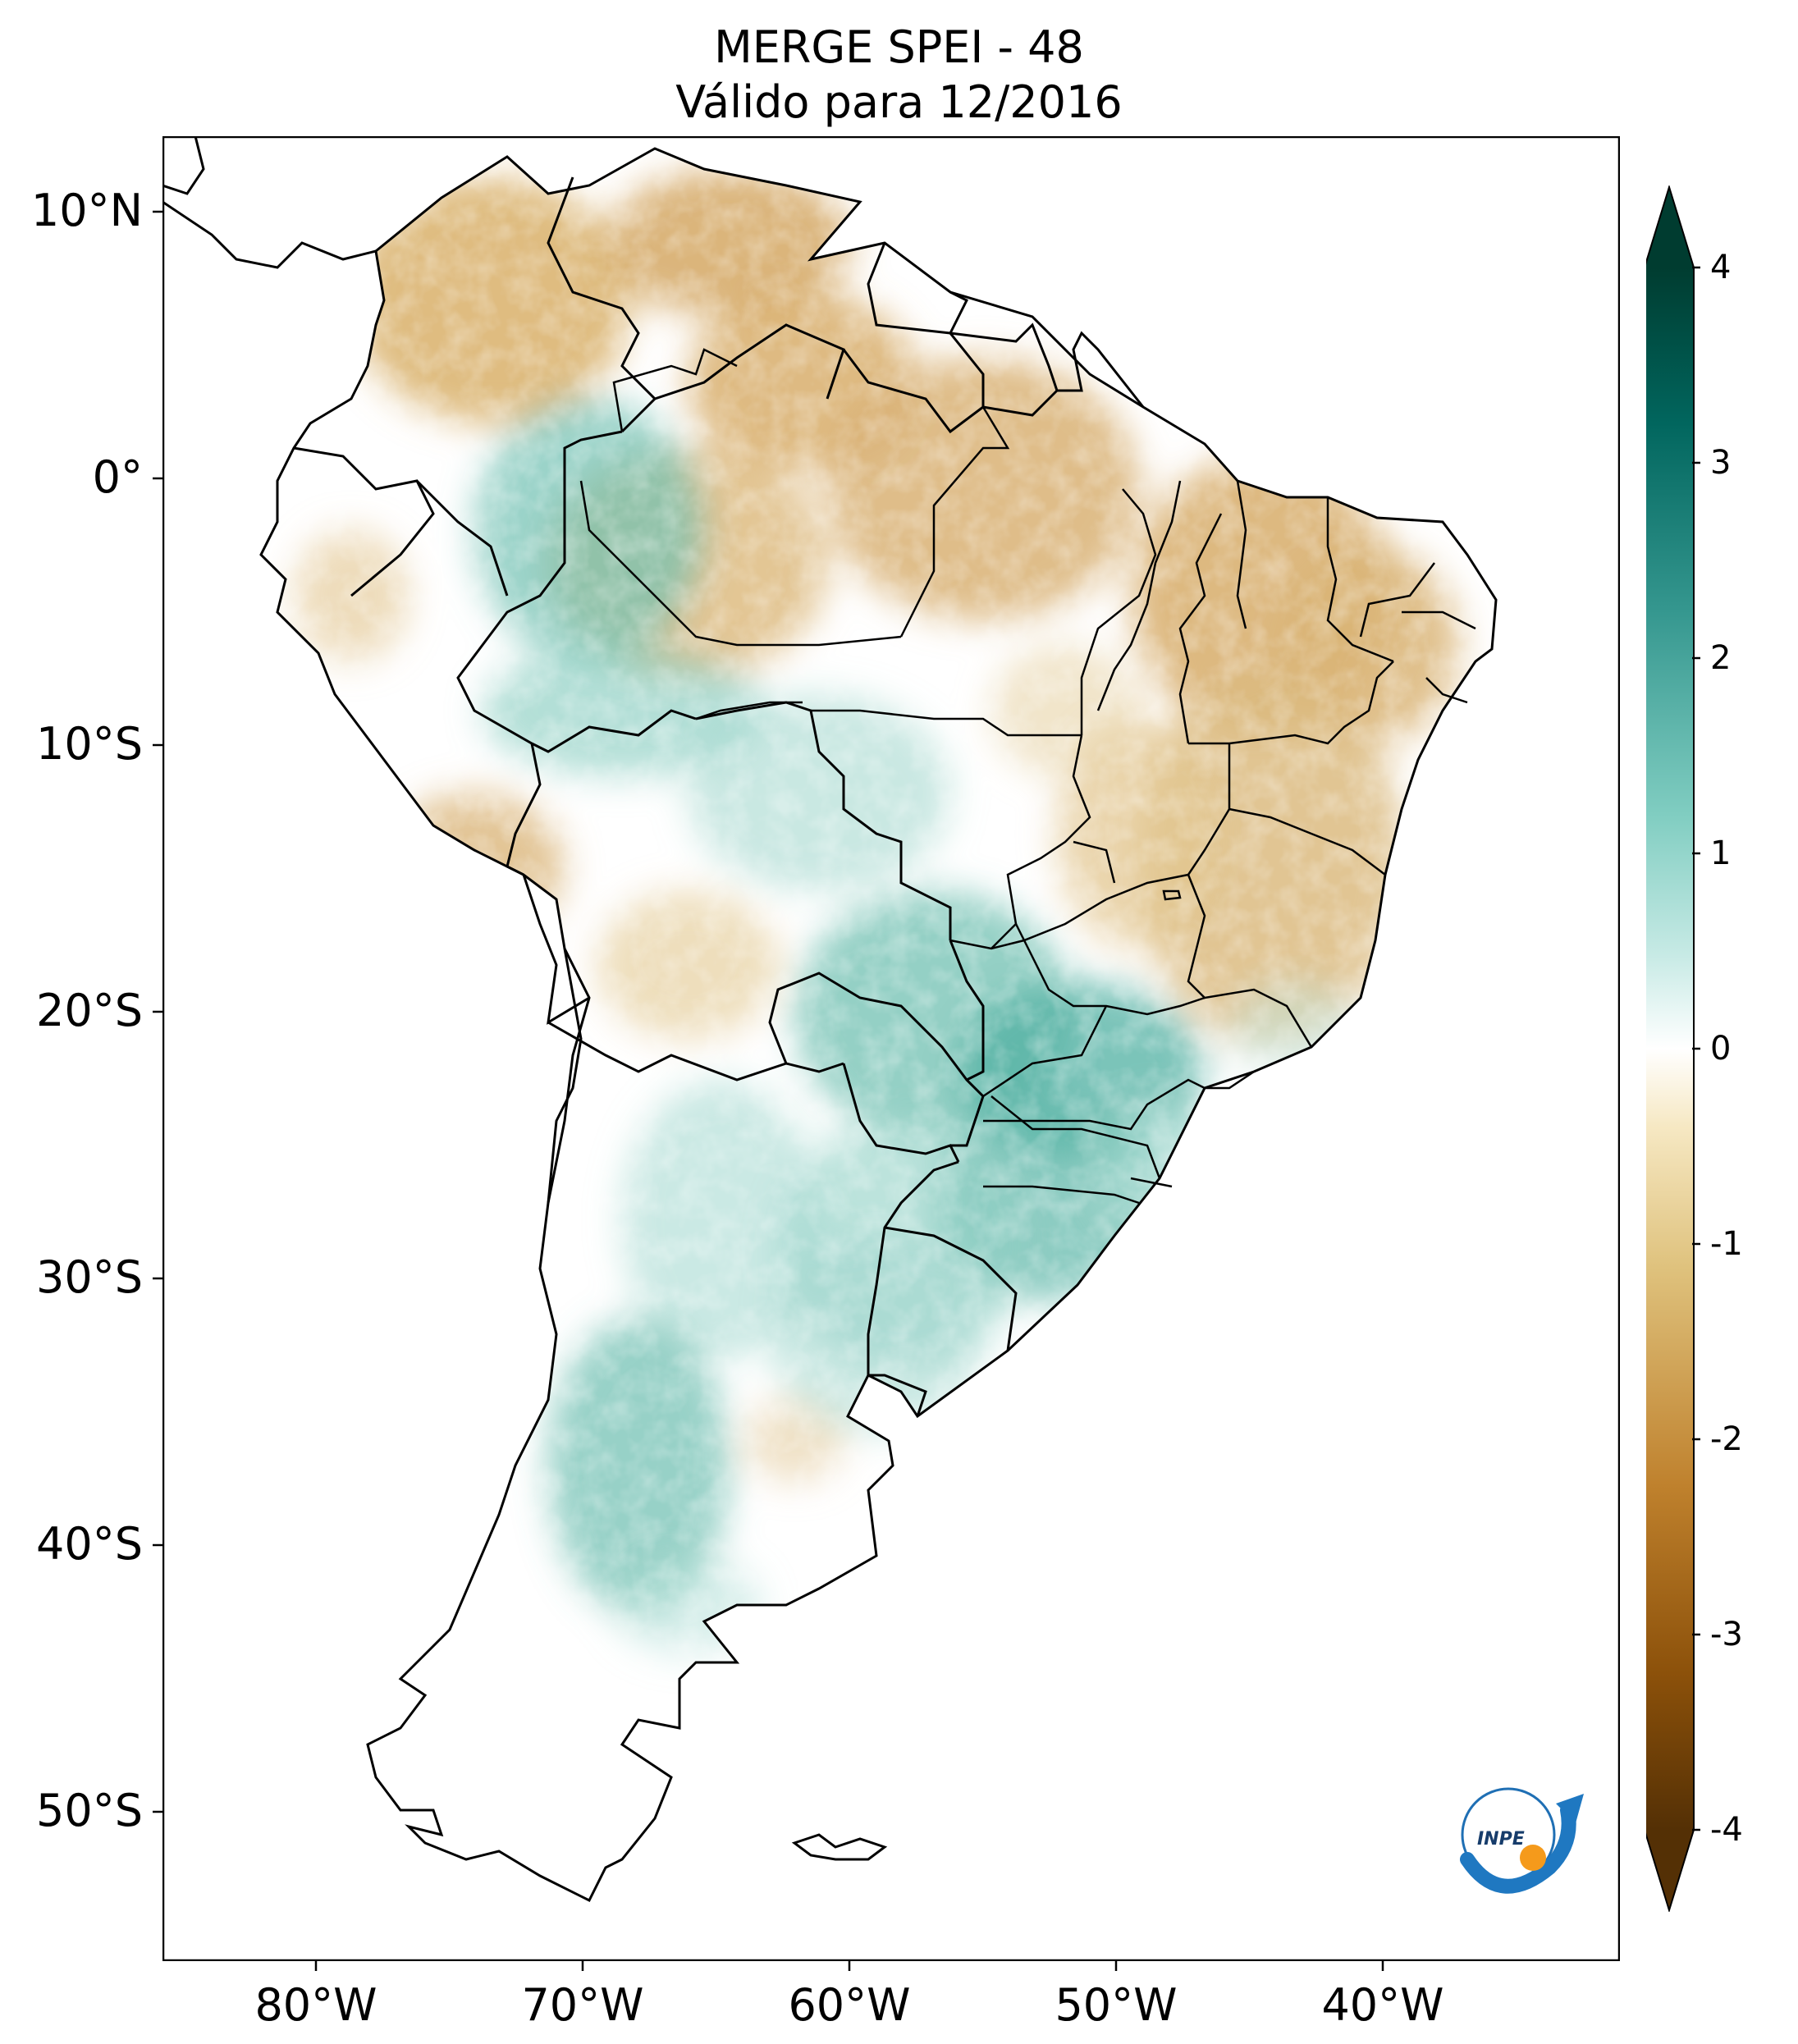 The image size is (1798, 2044). Describe the element at coordinates (849, 1966) in the screenshot. I see `x-axis-ticks` at that location.